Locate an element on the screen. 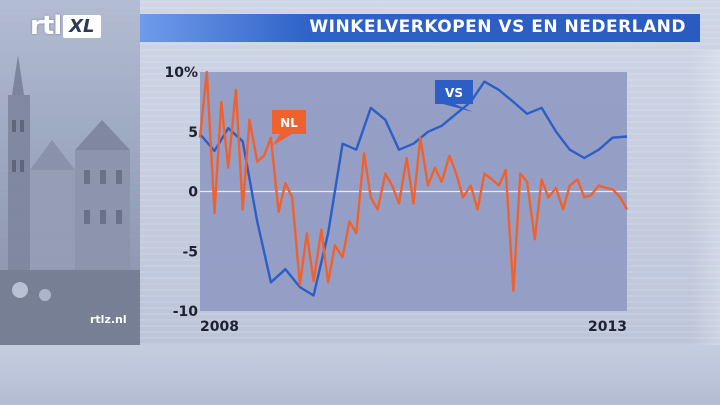 The height and width of the screenshot is (405, 720). series-label-nl: NL is located at coordinates (289, 123).